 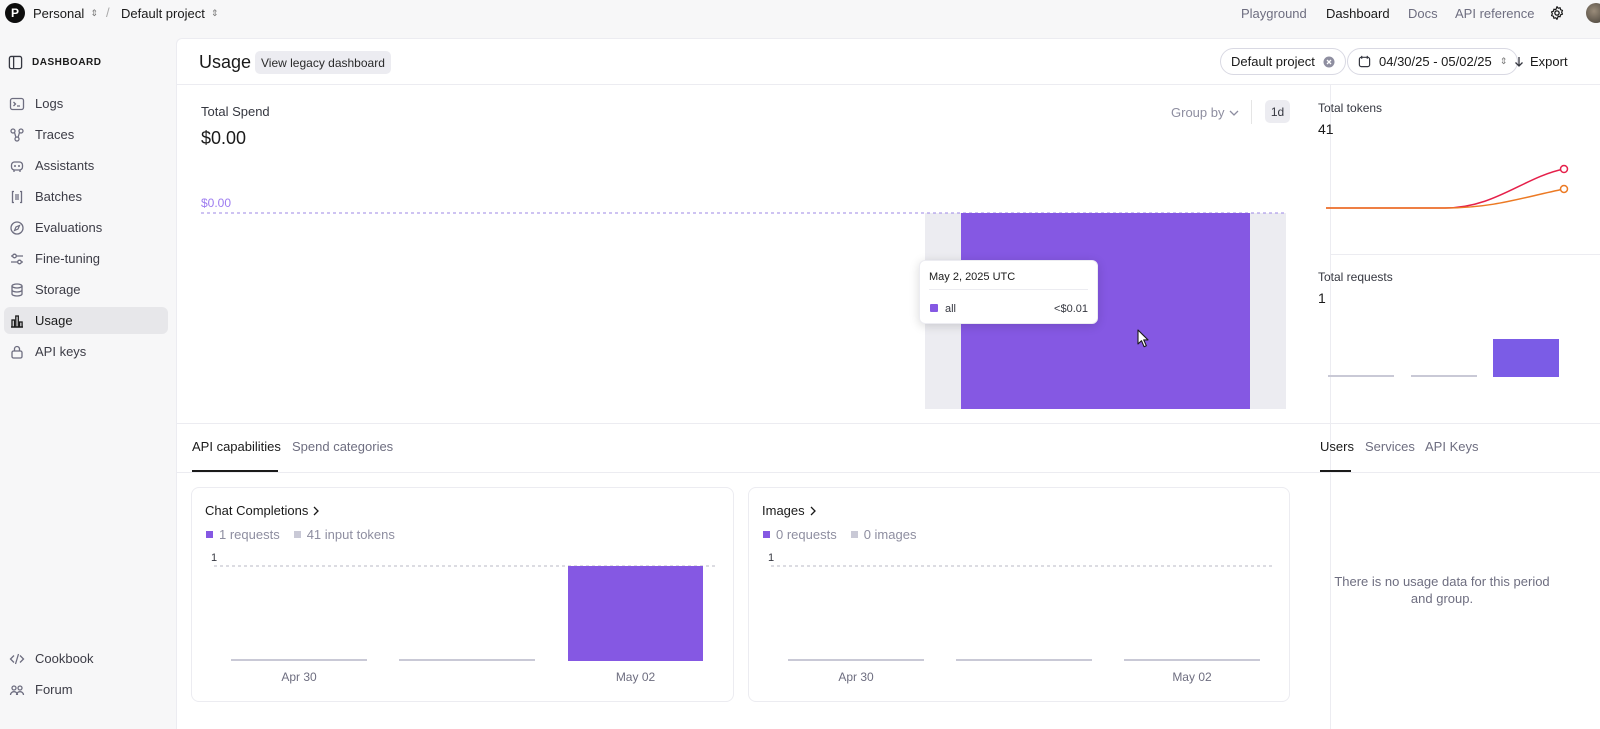 I want to click on chat-completions-link: Chat Completions, so click(x=262, y=510).